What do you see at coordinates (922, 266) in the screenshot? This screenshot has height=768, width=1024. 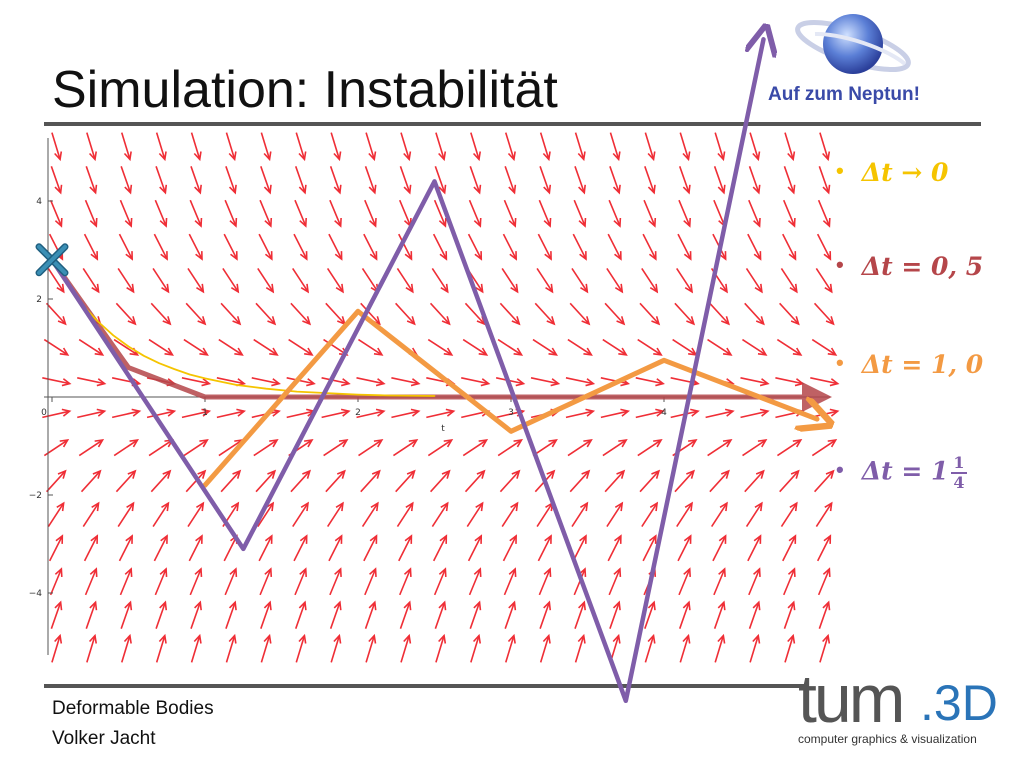 I see `legend-label: Δt = 0, 5` at bounding box center [922, 266].